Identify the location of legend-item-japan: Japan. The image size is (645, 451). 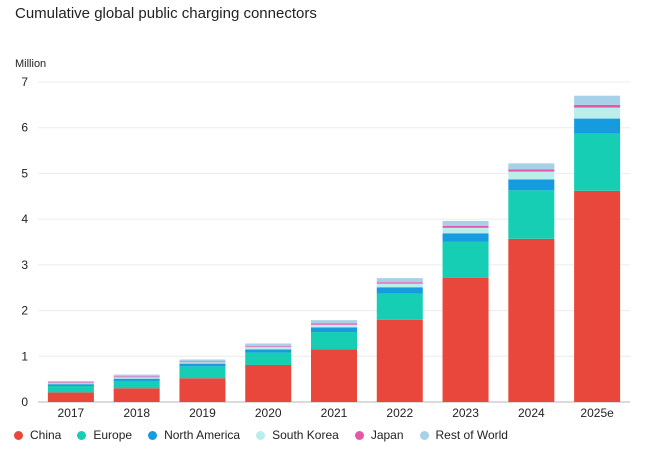
(379, 435).